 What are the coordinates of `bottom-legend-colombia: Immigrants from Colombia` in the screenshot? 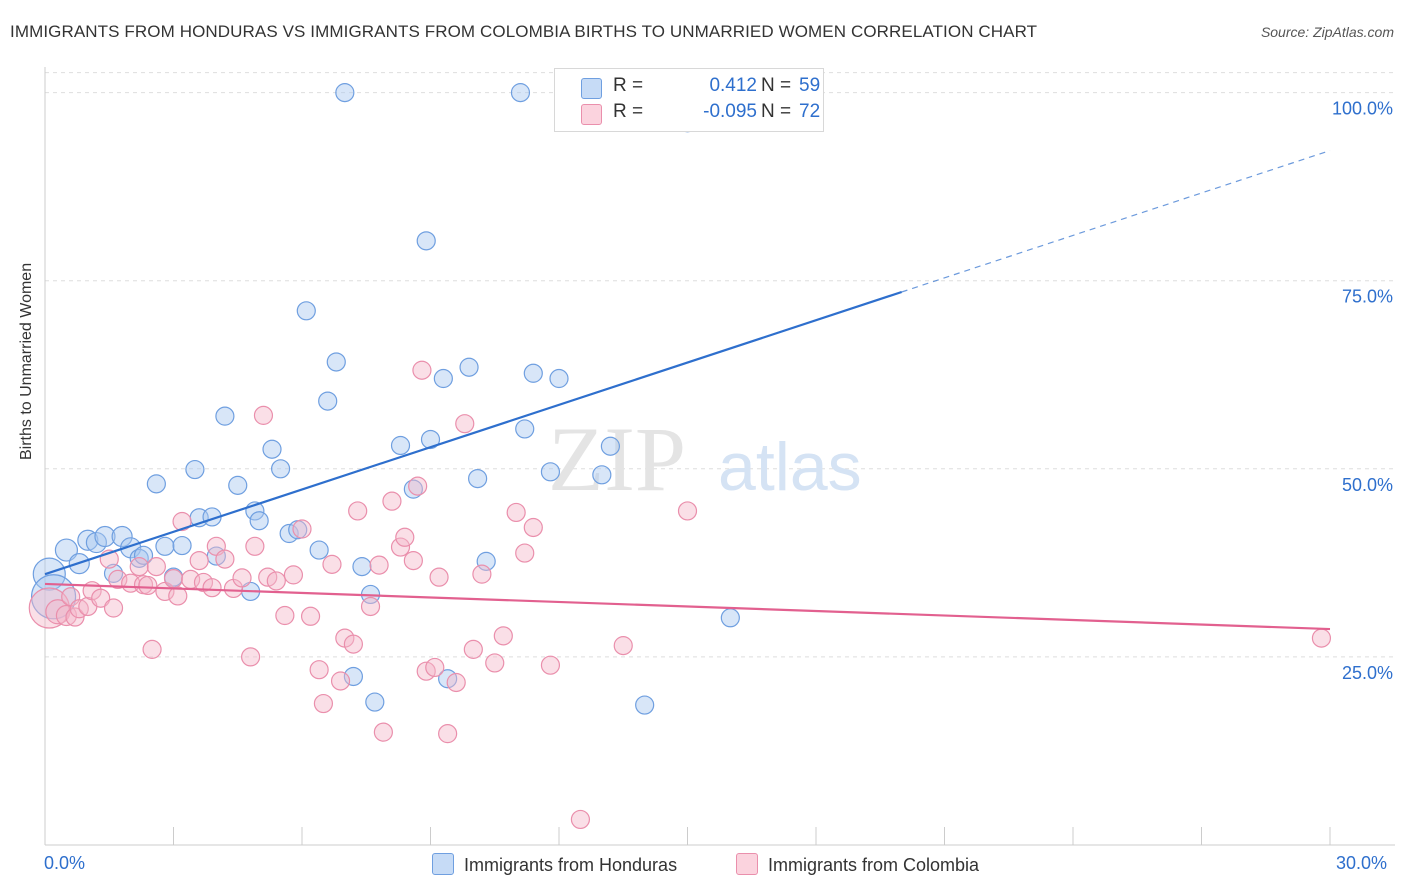 It's located at (857, 864).